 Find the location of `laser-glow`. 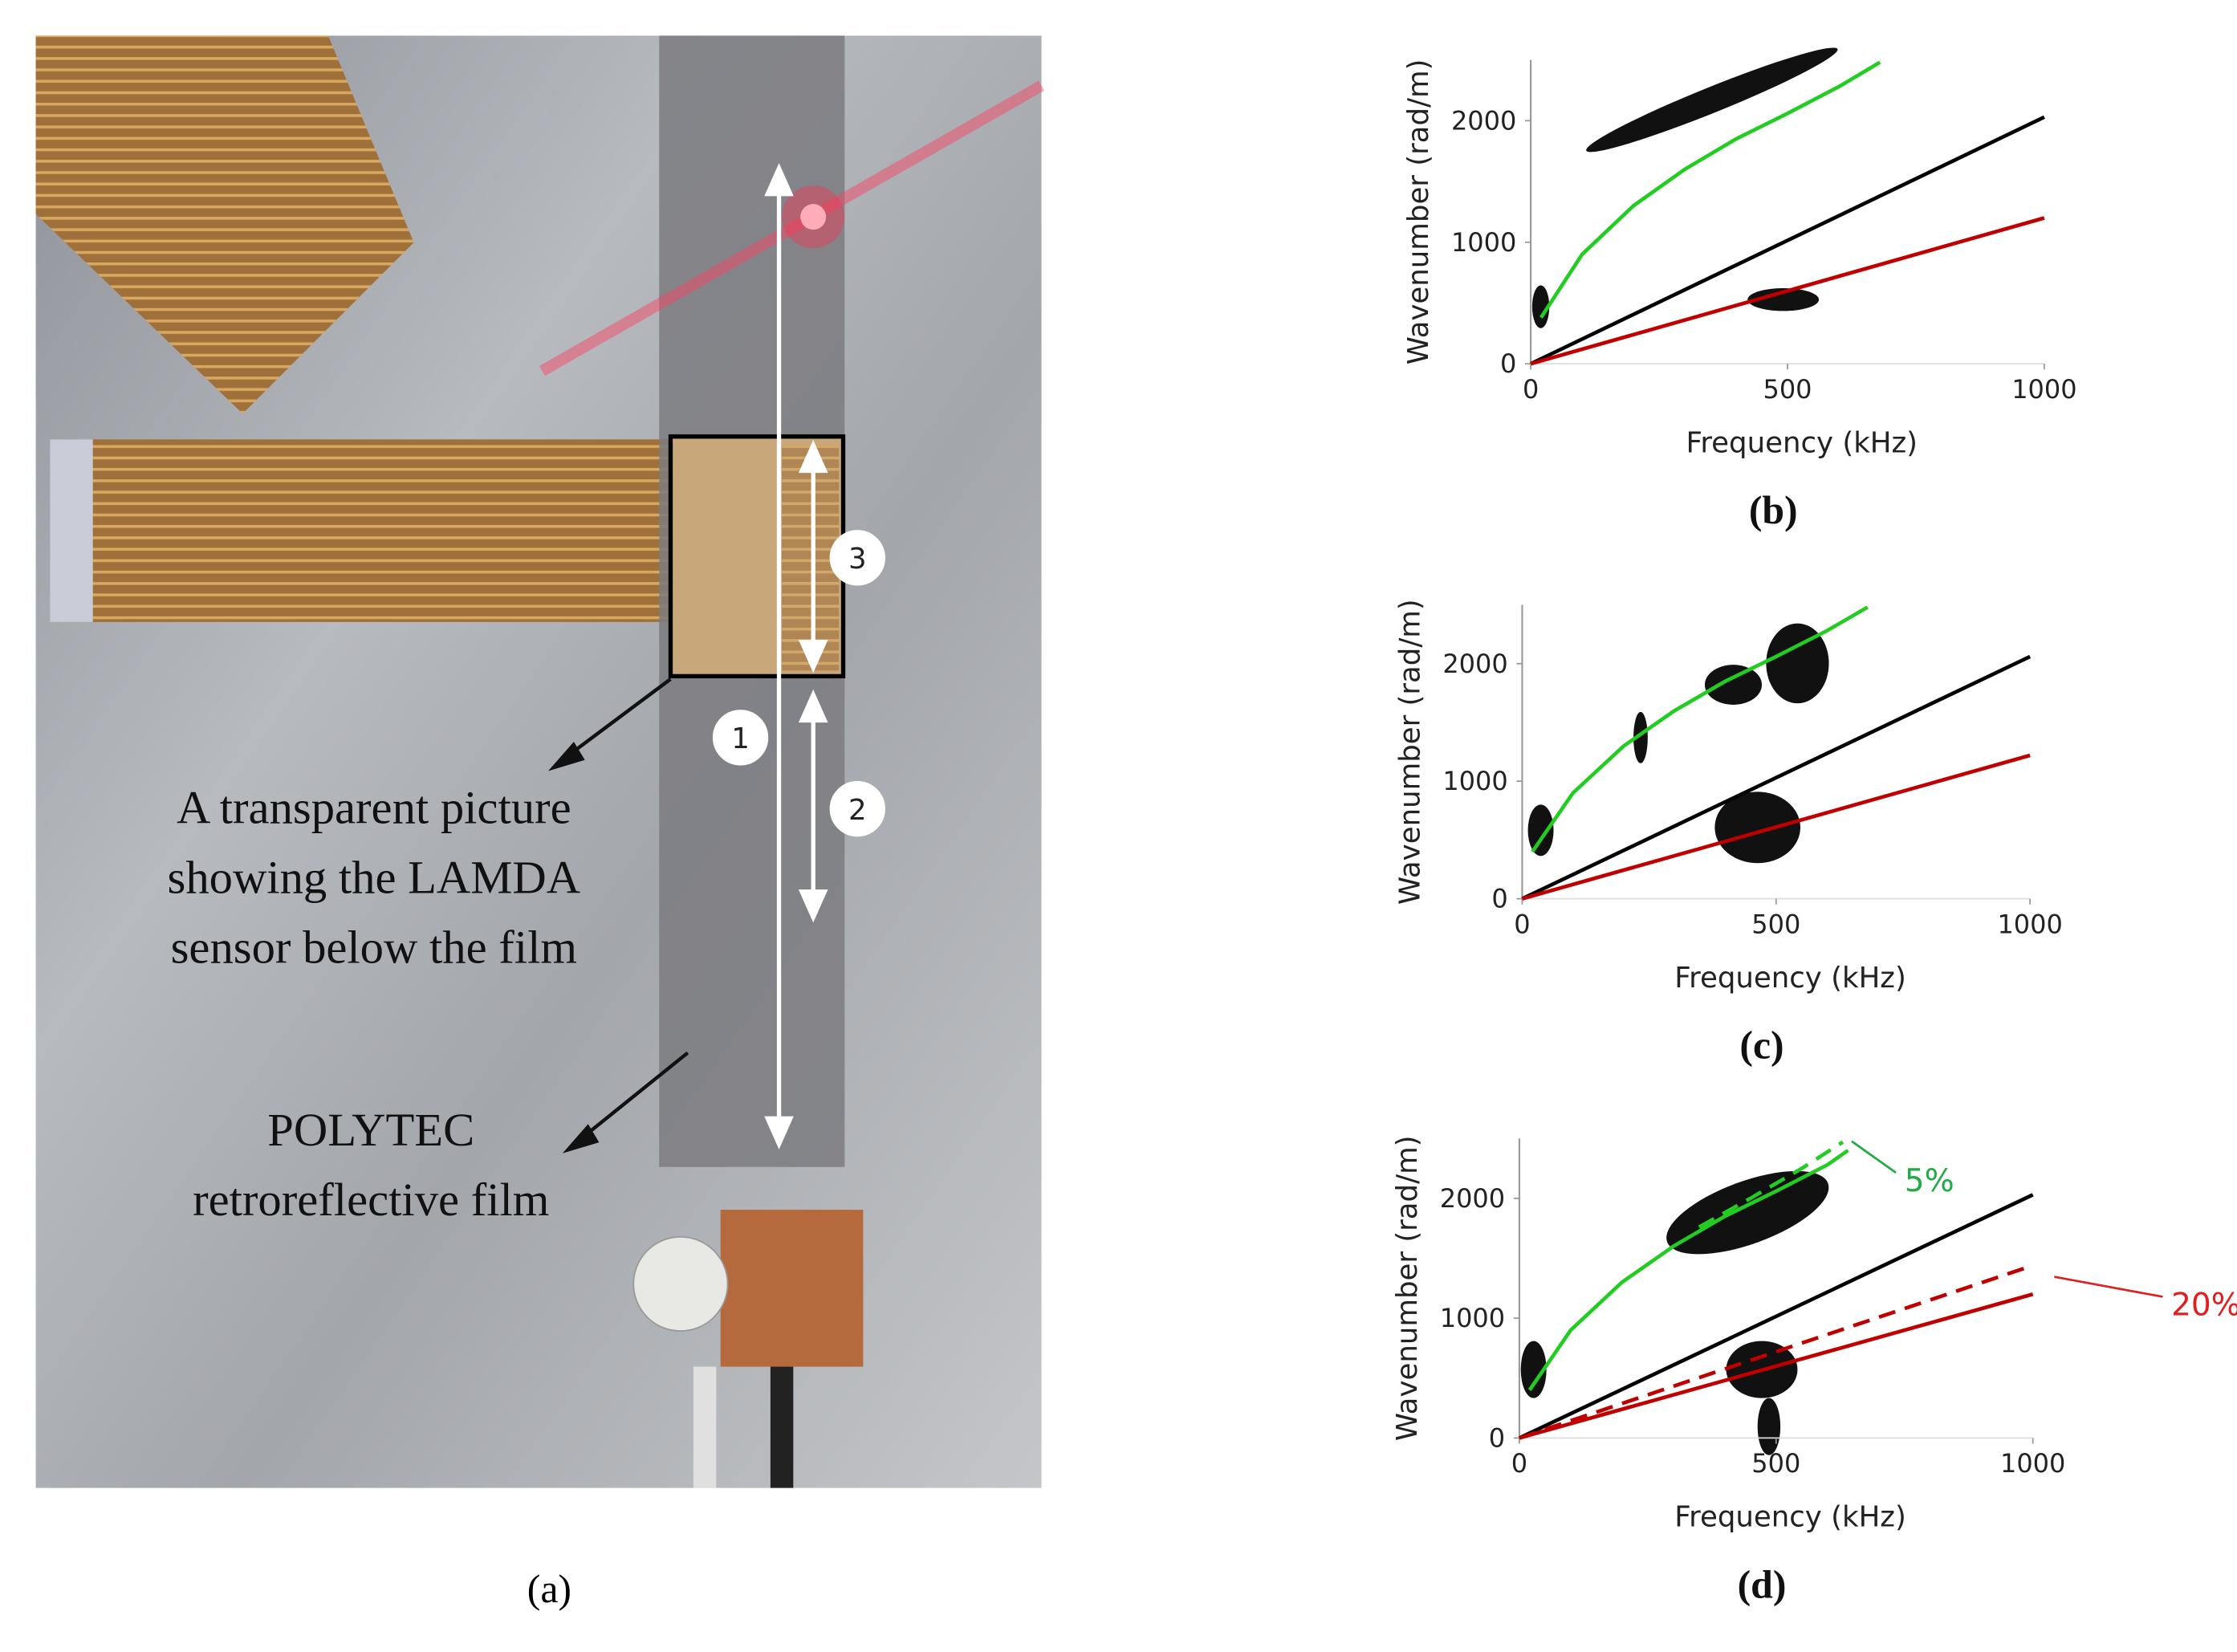

laser-glow is located at coordinates (813, 217).